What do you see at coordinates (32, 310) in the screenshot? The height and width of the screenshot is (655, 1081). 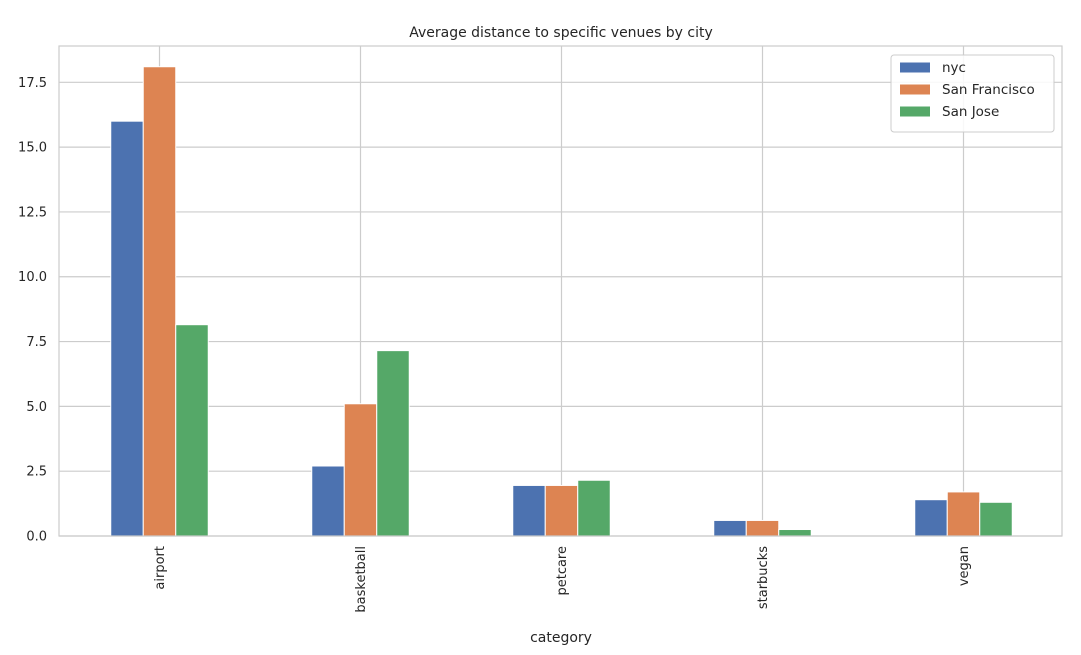 I see `y-tick-labels: 0.0 2.5 5.0 7.5 10.0 12.5 15.0 17.5` at bounding box center [32, 310].